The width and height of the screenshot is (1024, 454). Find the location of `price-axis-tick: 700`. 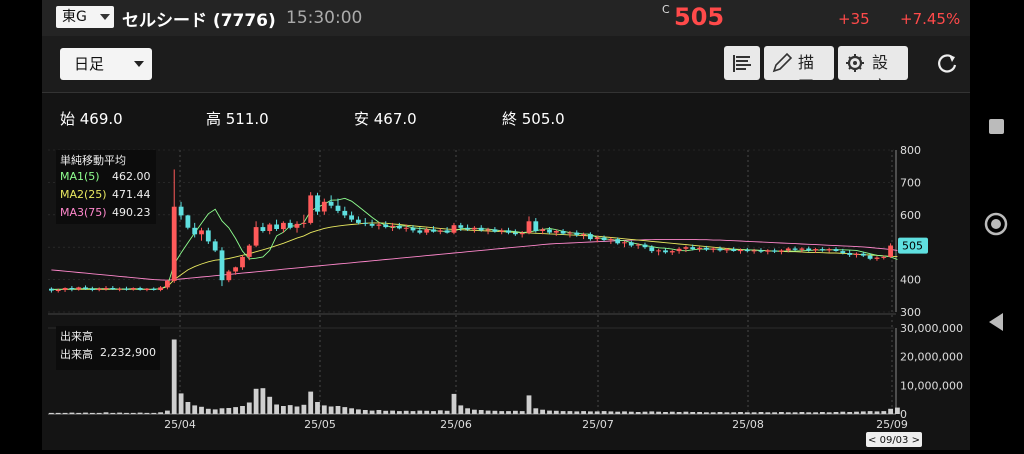

price-axis-tick: 700 is located at coordinates (910, 182).